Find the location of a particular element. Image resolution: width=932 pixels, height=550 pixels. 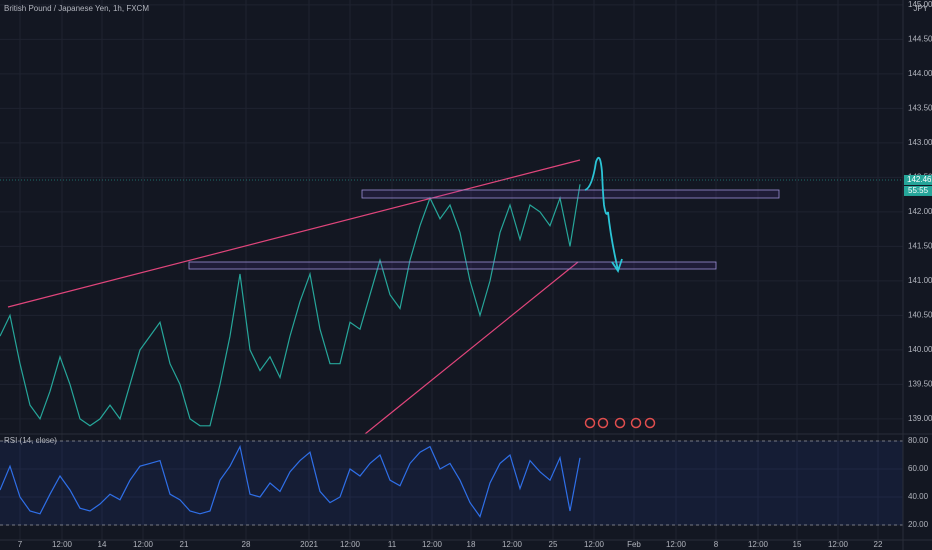

rsi-band is located at coordinates (451, 483).